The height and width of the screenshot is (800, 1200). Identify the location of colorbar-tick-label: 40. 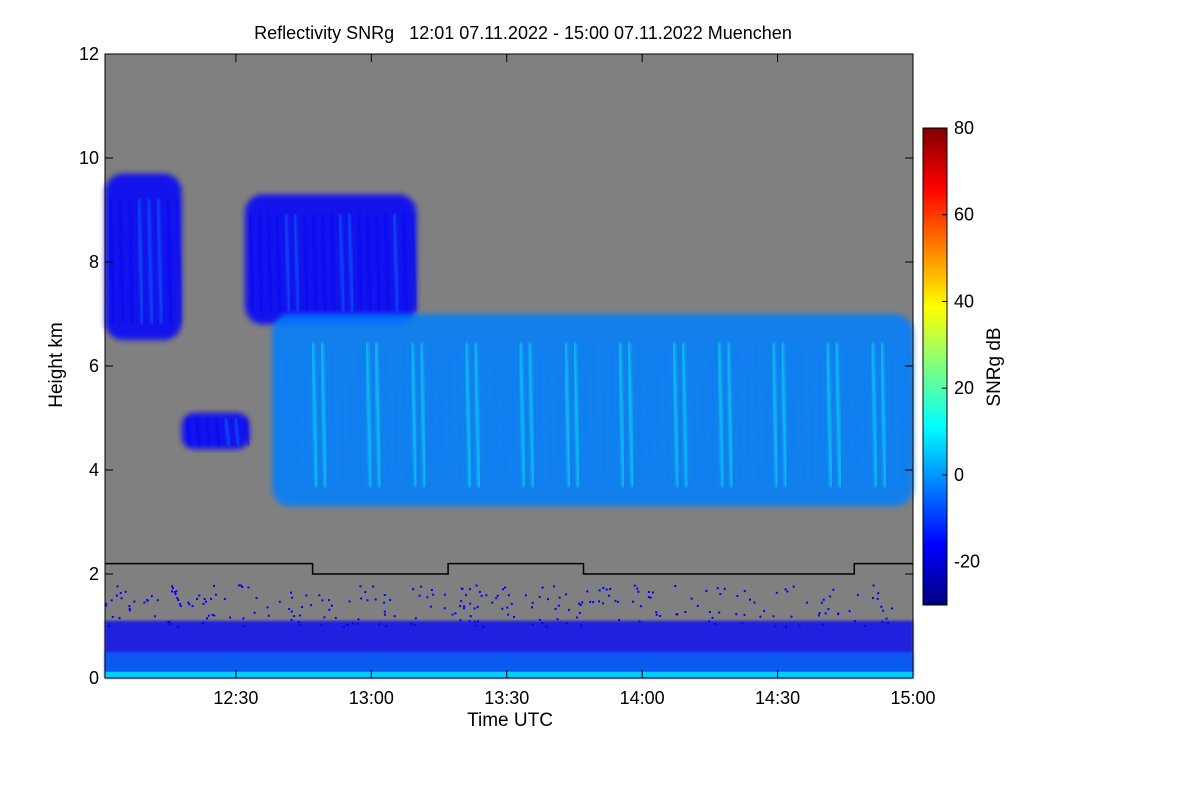
(964, 301).